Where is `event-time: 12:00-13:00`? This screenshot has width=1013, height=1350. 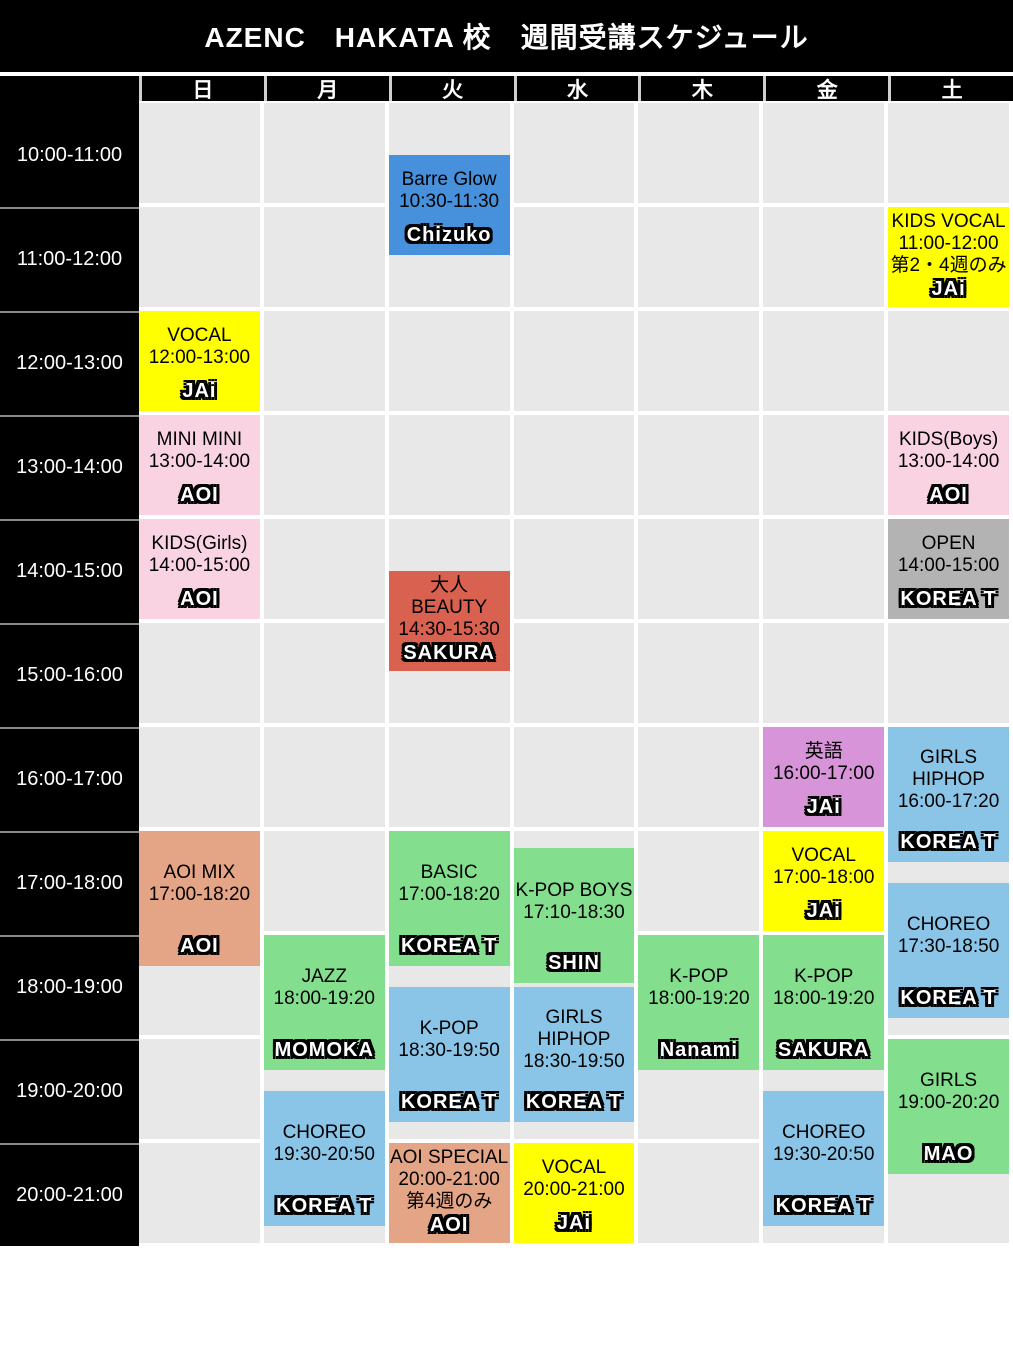 event-time: 12:00-13:00 is located at coordinates (199, 357).